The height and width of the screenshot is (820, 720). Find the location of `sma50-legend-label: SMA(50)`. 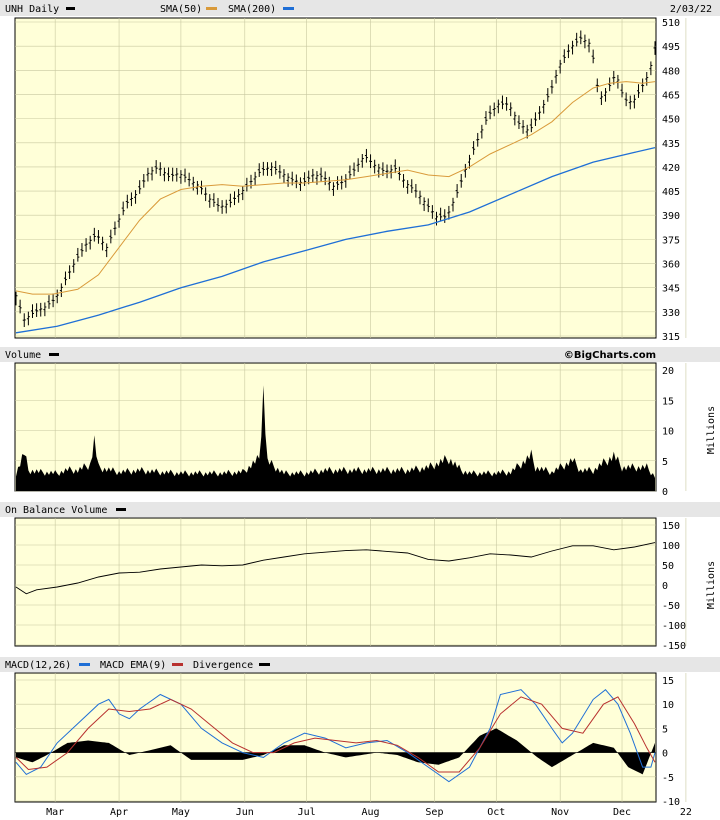

sma50-legend-label: SMA(50) is located at coordinates (181, 9).